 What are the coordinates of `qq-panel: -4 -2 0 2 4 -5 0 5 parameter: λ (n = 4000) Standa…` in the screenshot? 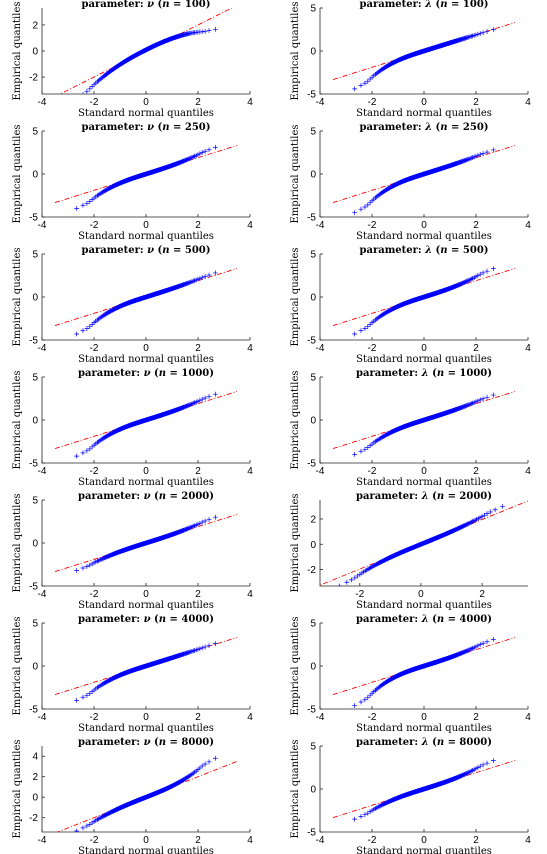 It's located at (410, 674).